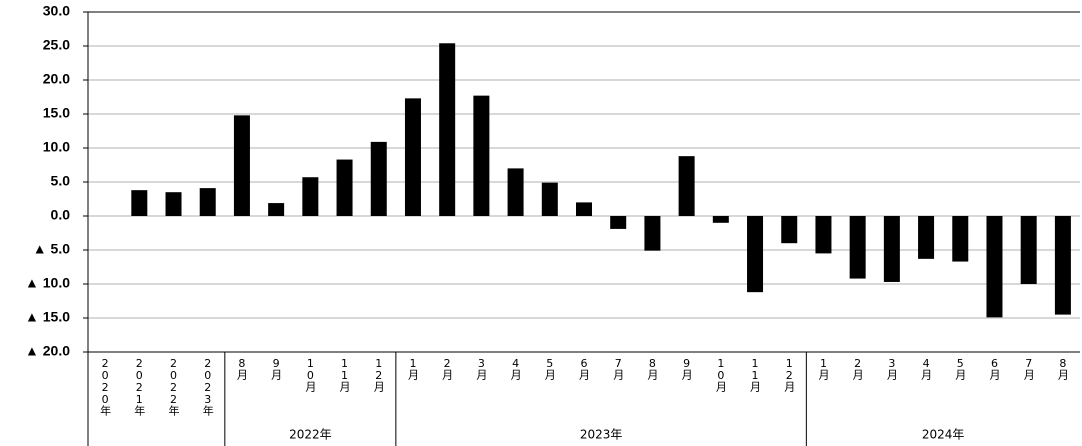  I want to click on y-tick-label: 5.0, so click(61, 181).